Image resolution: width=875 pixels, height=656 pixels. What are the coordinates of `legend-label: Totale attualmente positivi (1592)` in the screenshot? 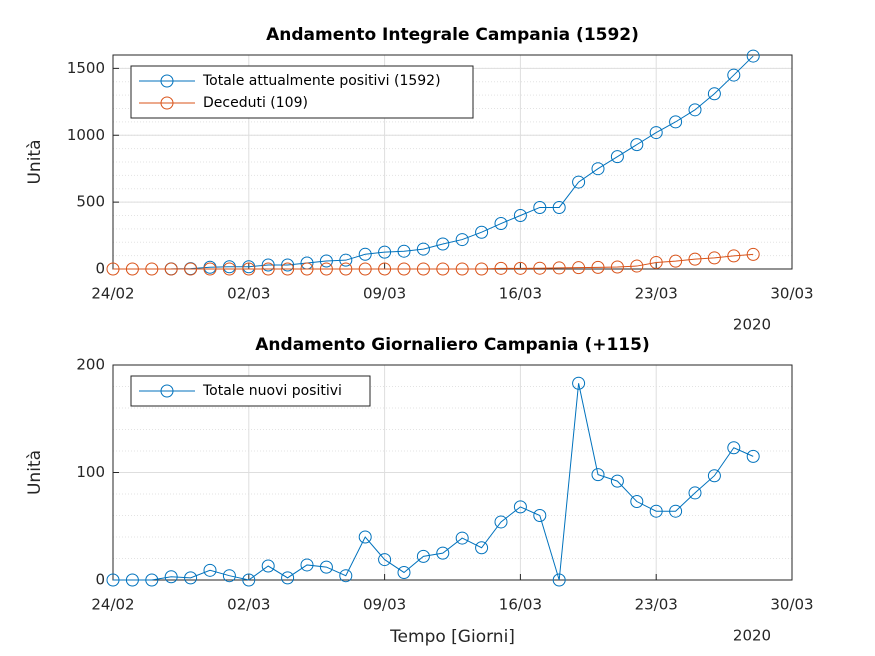 It's located at (321, 81).